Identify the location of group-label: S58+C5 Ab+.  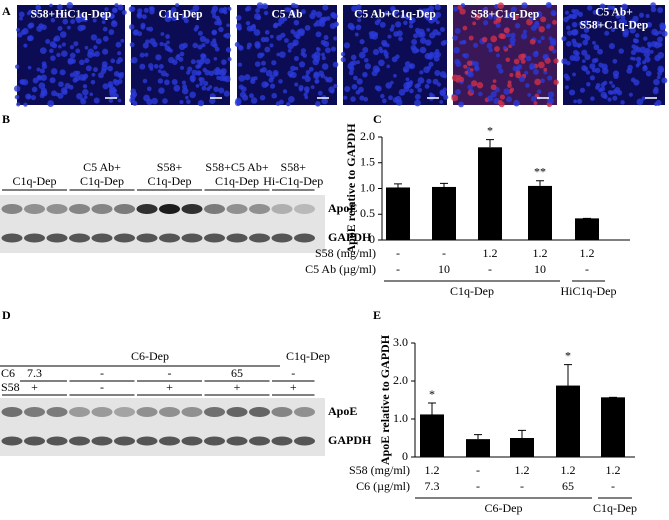
(236, 167).